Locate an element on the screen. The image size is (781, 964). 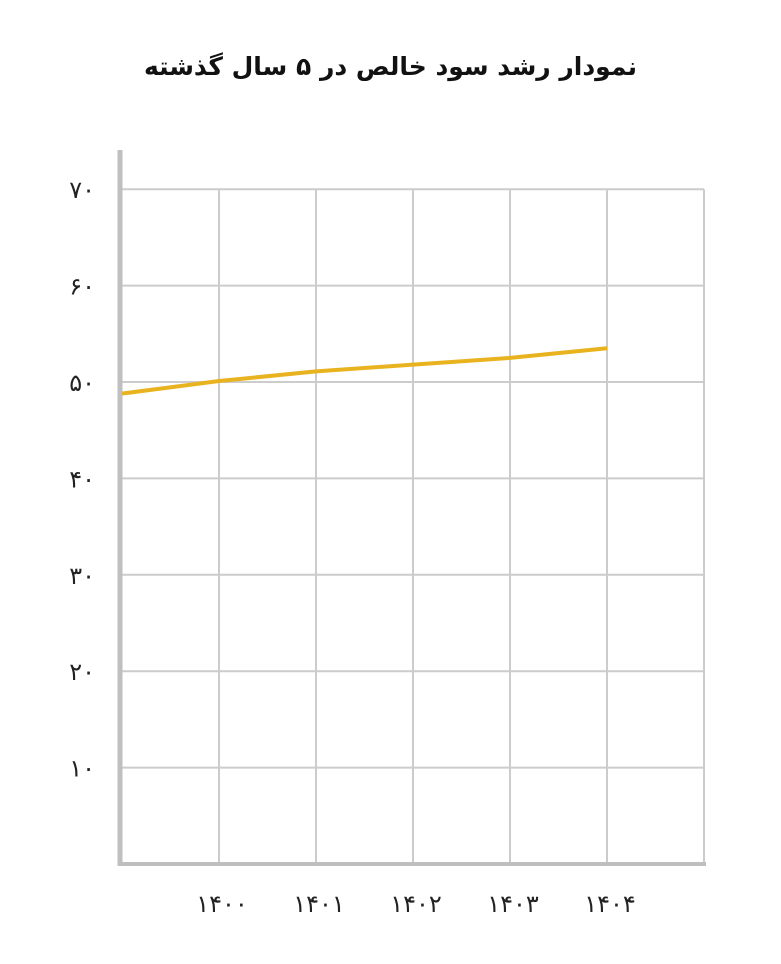
y-tick-label: ۳۰ is located at coordinates (82, 576).